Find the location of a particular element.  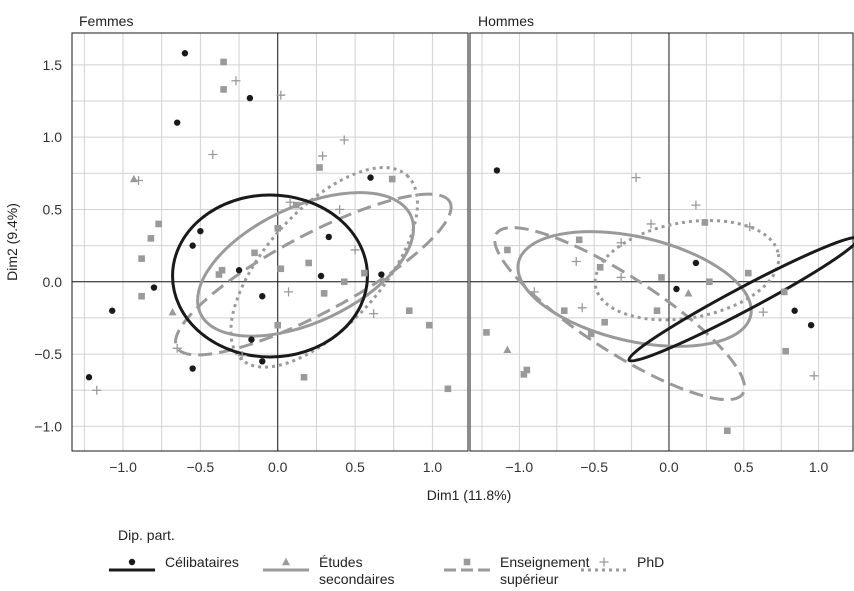

hommes-x-tick-label: 0.5 is located at coordinates (744, 467).